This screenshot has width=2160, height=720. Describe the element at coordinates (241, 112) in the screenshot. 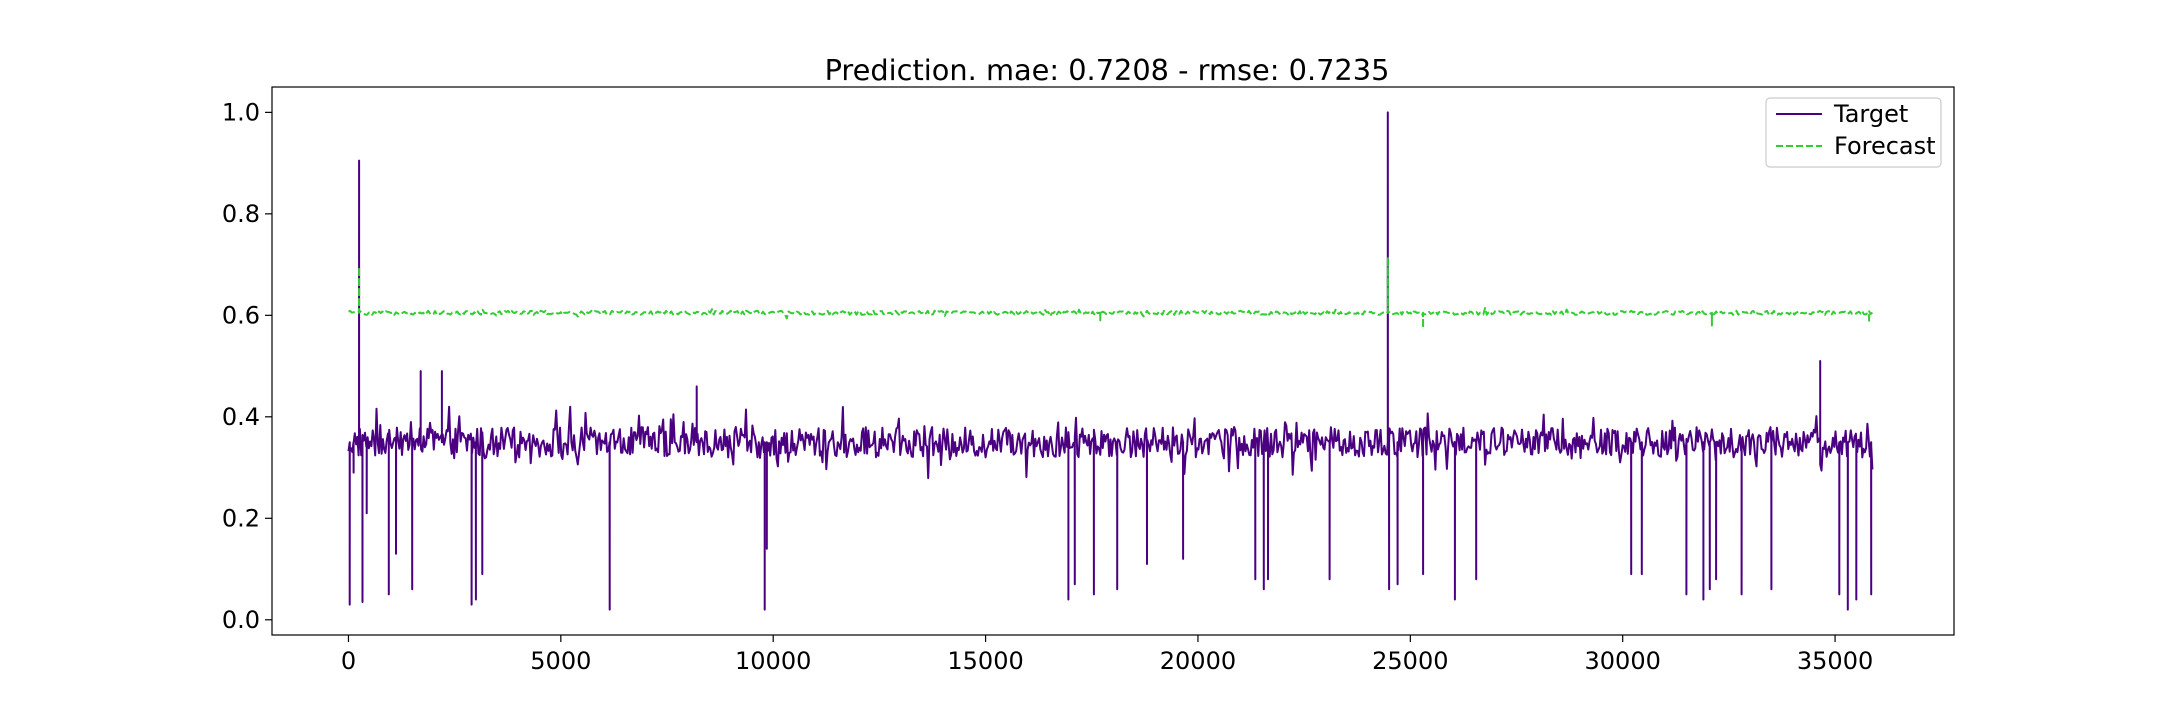

I see `y-tick-label: 1.0` at that location.